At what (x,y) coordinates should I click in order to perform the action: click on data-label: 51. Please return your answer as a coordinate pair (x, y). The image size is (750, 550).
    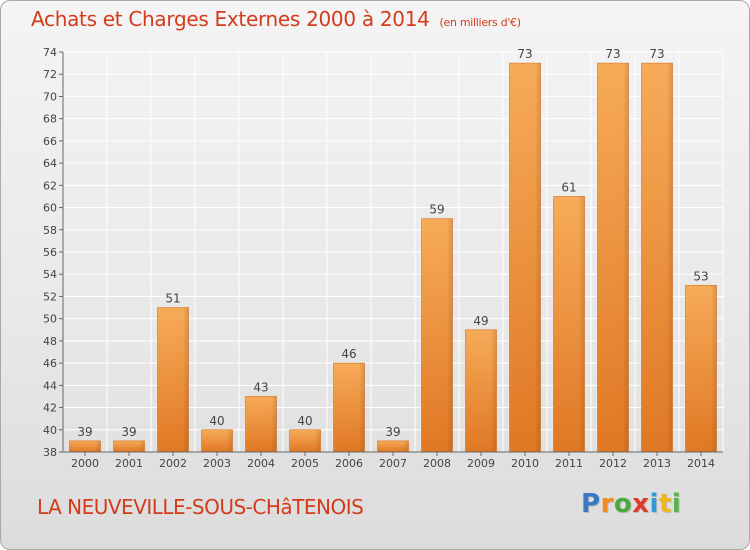
    Looking at the image, I should click on (172, 299).